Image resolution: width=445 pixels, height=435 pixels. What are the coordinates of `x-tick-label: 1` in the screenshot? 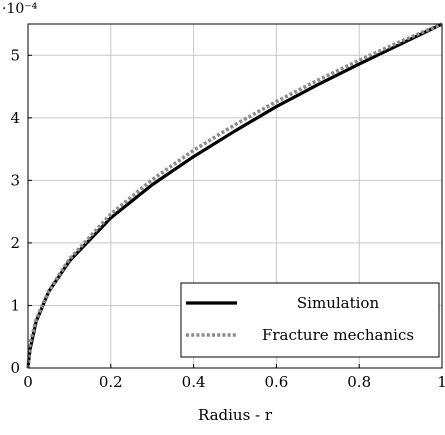 It's located at (441, 382).